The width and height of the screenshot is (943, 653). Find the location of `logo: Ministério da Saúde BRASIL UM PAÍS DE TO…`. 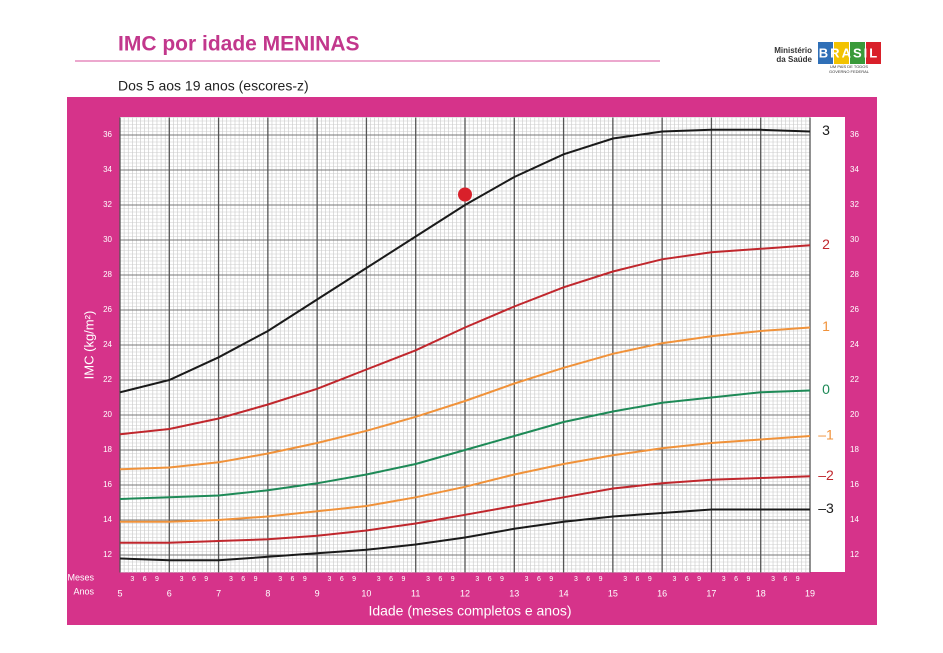

logo: Ministério da Saúde BRASIL UM PAÍS DE TO… is located at coordinates (827, 58).